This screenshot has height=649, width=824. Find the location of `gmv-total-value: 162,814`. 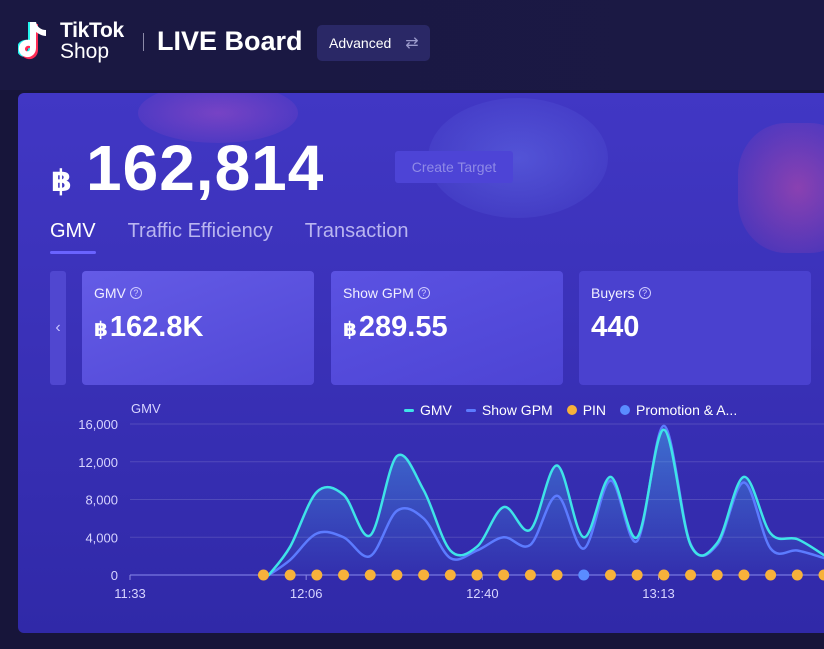

gmv-total-value: 162,814 is located at coordinates (205, 168).